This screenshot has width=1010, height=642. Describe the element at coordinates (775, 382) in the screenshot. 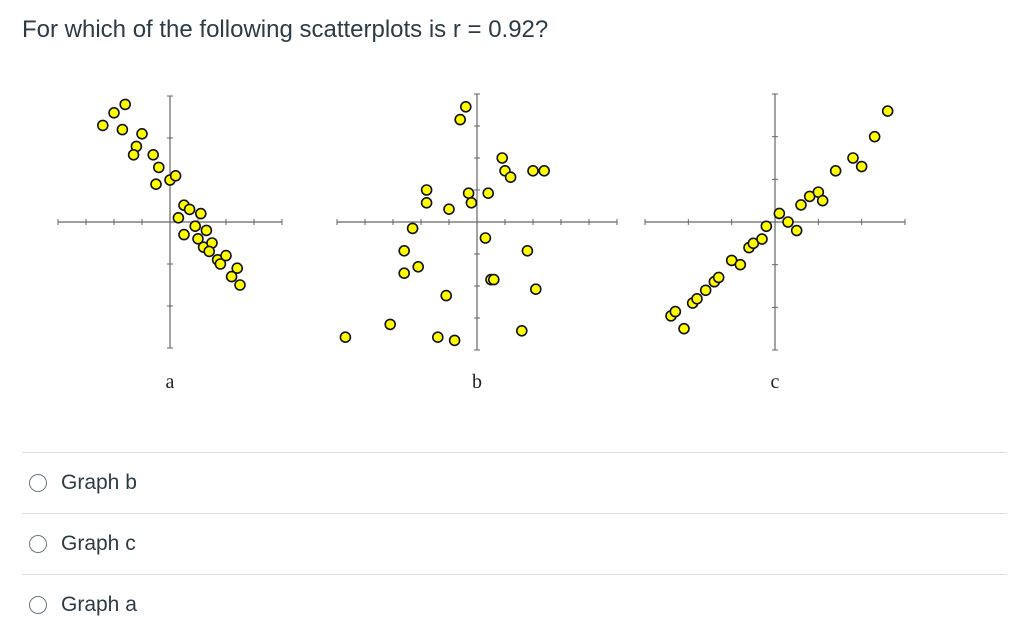

I see `plot-label: c` at that location.